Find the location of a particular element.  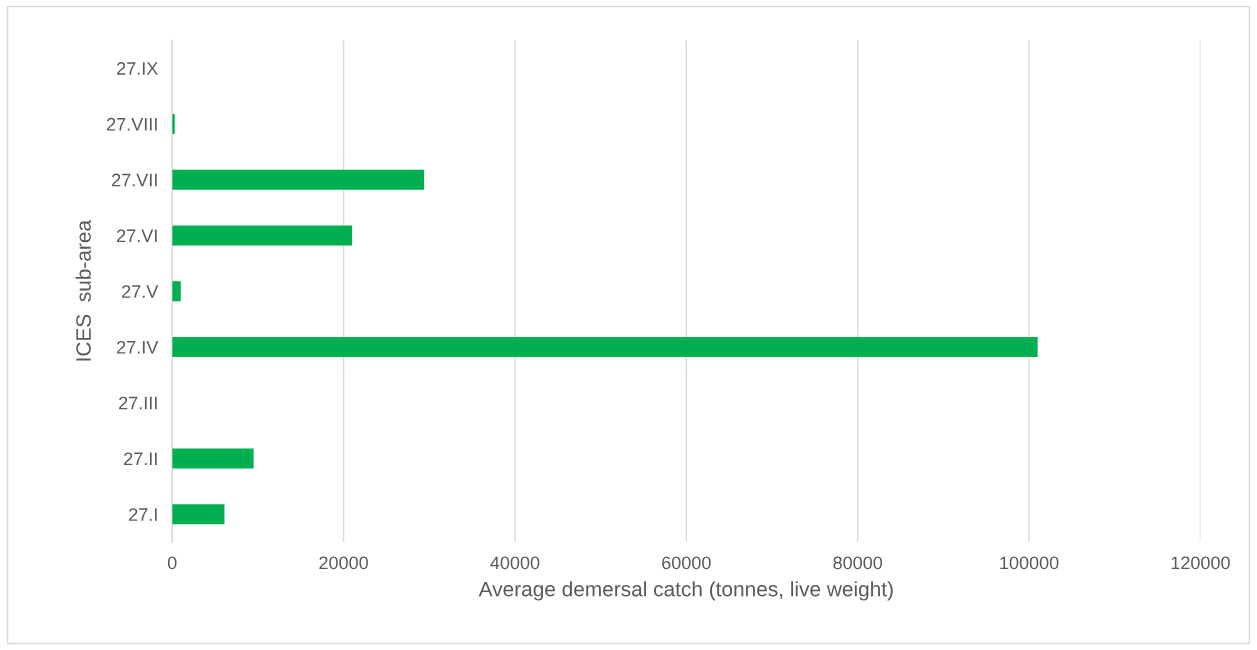

y-tick-label: 27.II is located at coordinates (140, 459).